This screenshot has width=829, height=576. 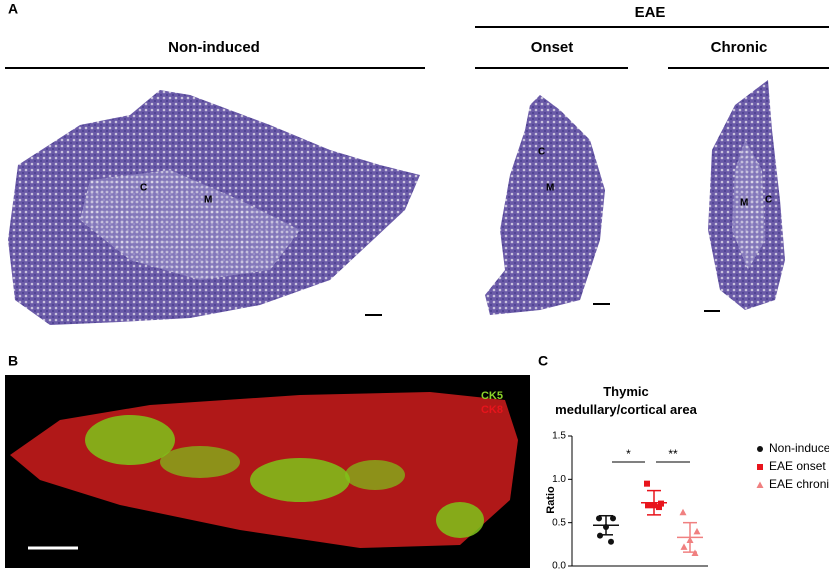 What do you see at coordinates (214, 47) in the screenshot?
I see `group-title: Non-induced` at bounding box center [214, 47].